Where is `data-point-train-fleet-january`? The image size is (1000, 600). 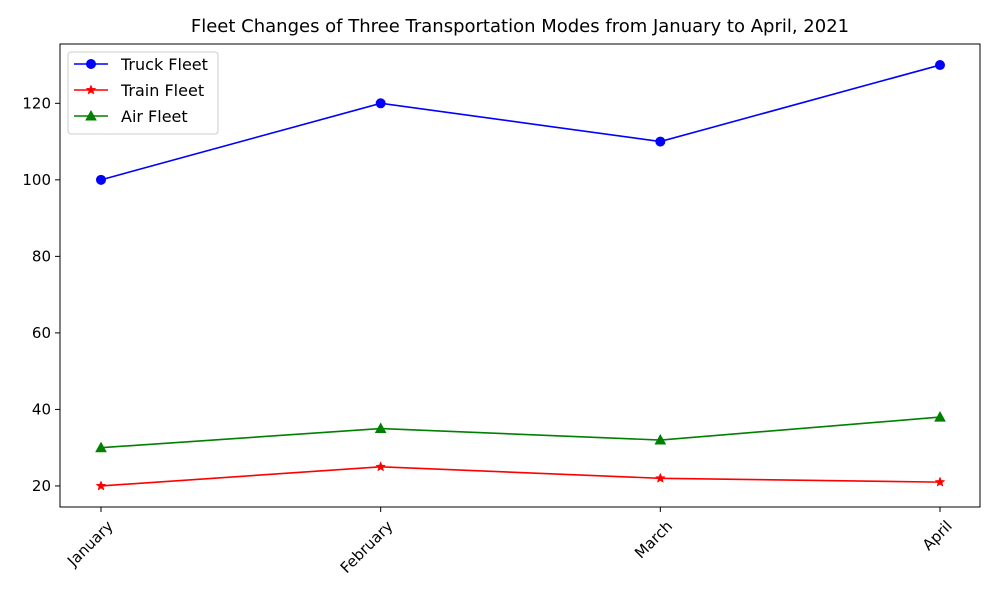 data-point-train-fleet-january is located at coordinates (101, 485).